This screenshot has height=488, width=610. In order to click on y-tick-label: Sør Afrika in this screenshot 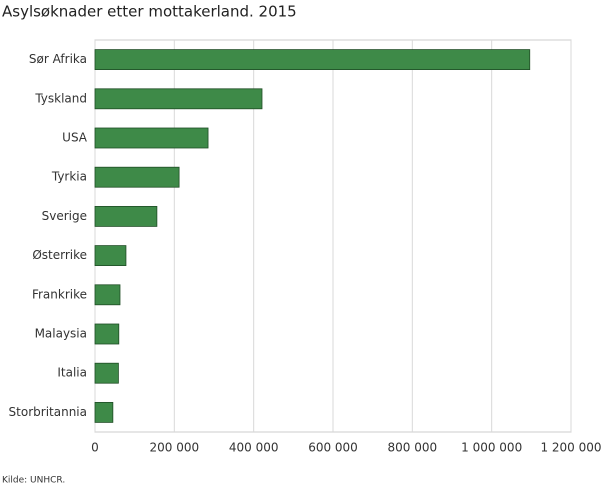, I will do `click(58, 59)`.